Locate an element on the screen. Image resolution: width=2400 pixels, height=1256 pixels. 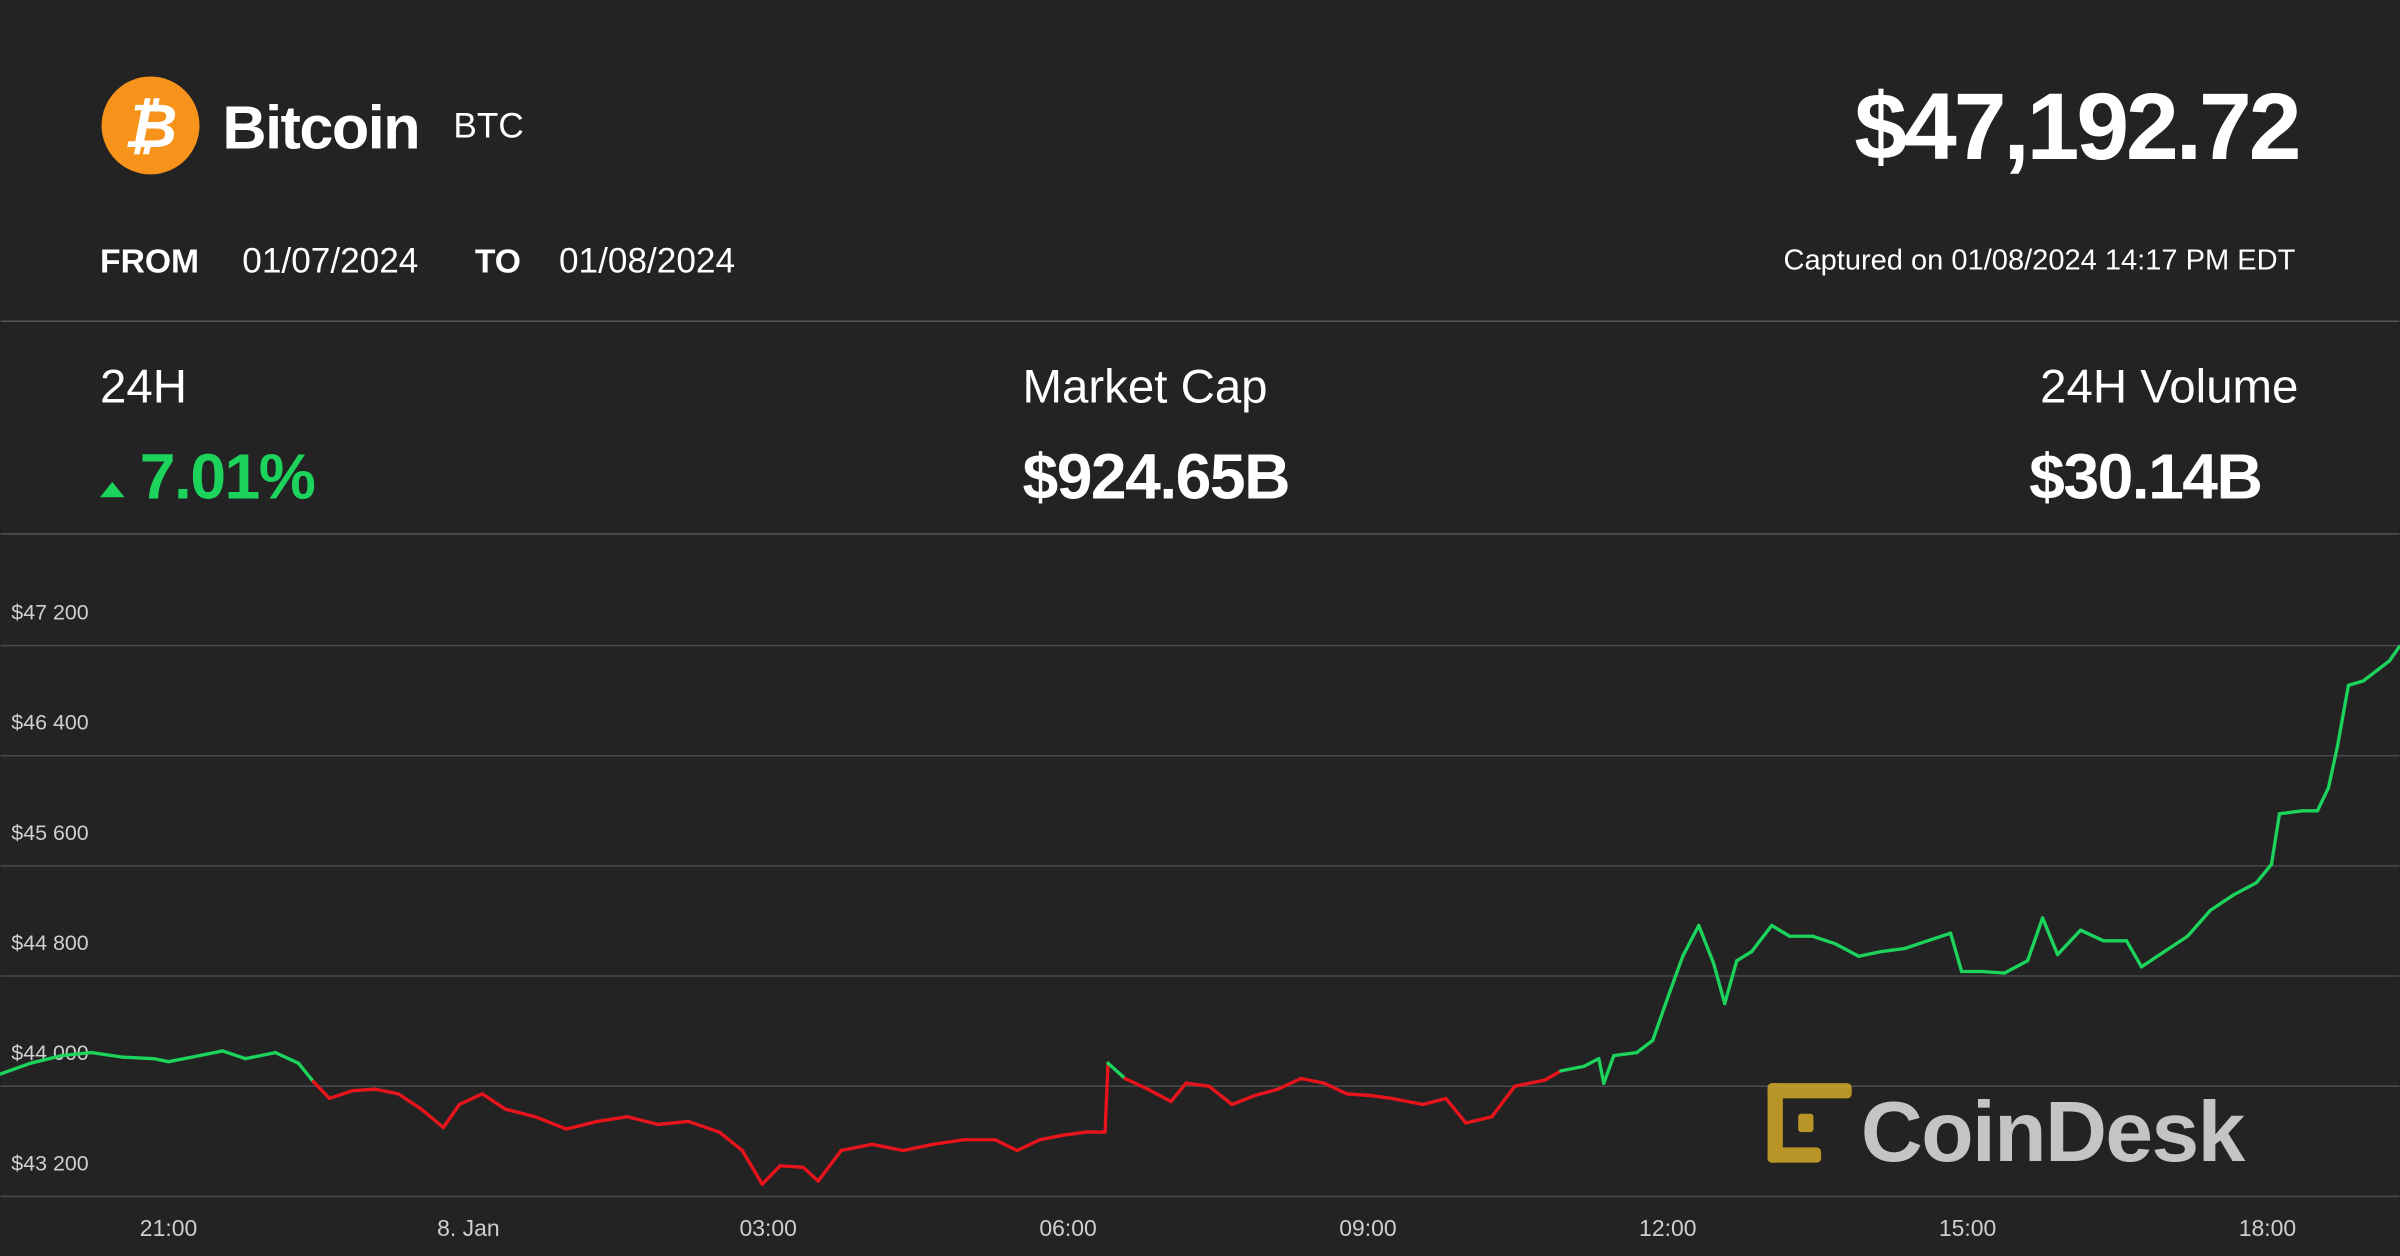
y-tick-label: $47 200 is located at coordinates (49, 613).